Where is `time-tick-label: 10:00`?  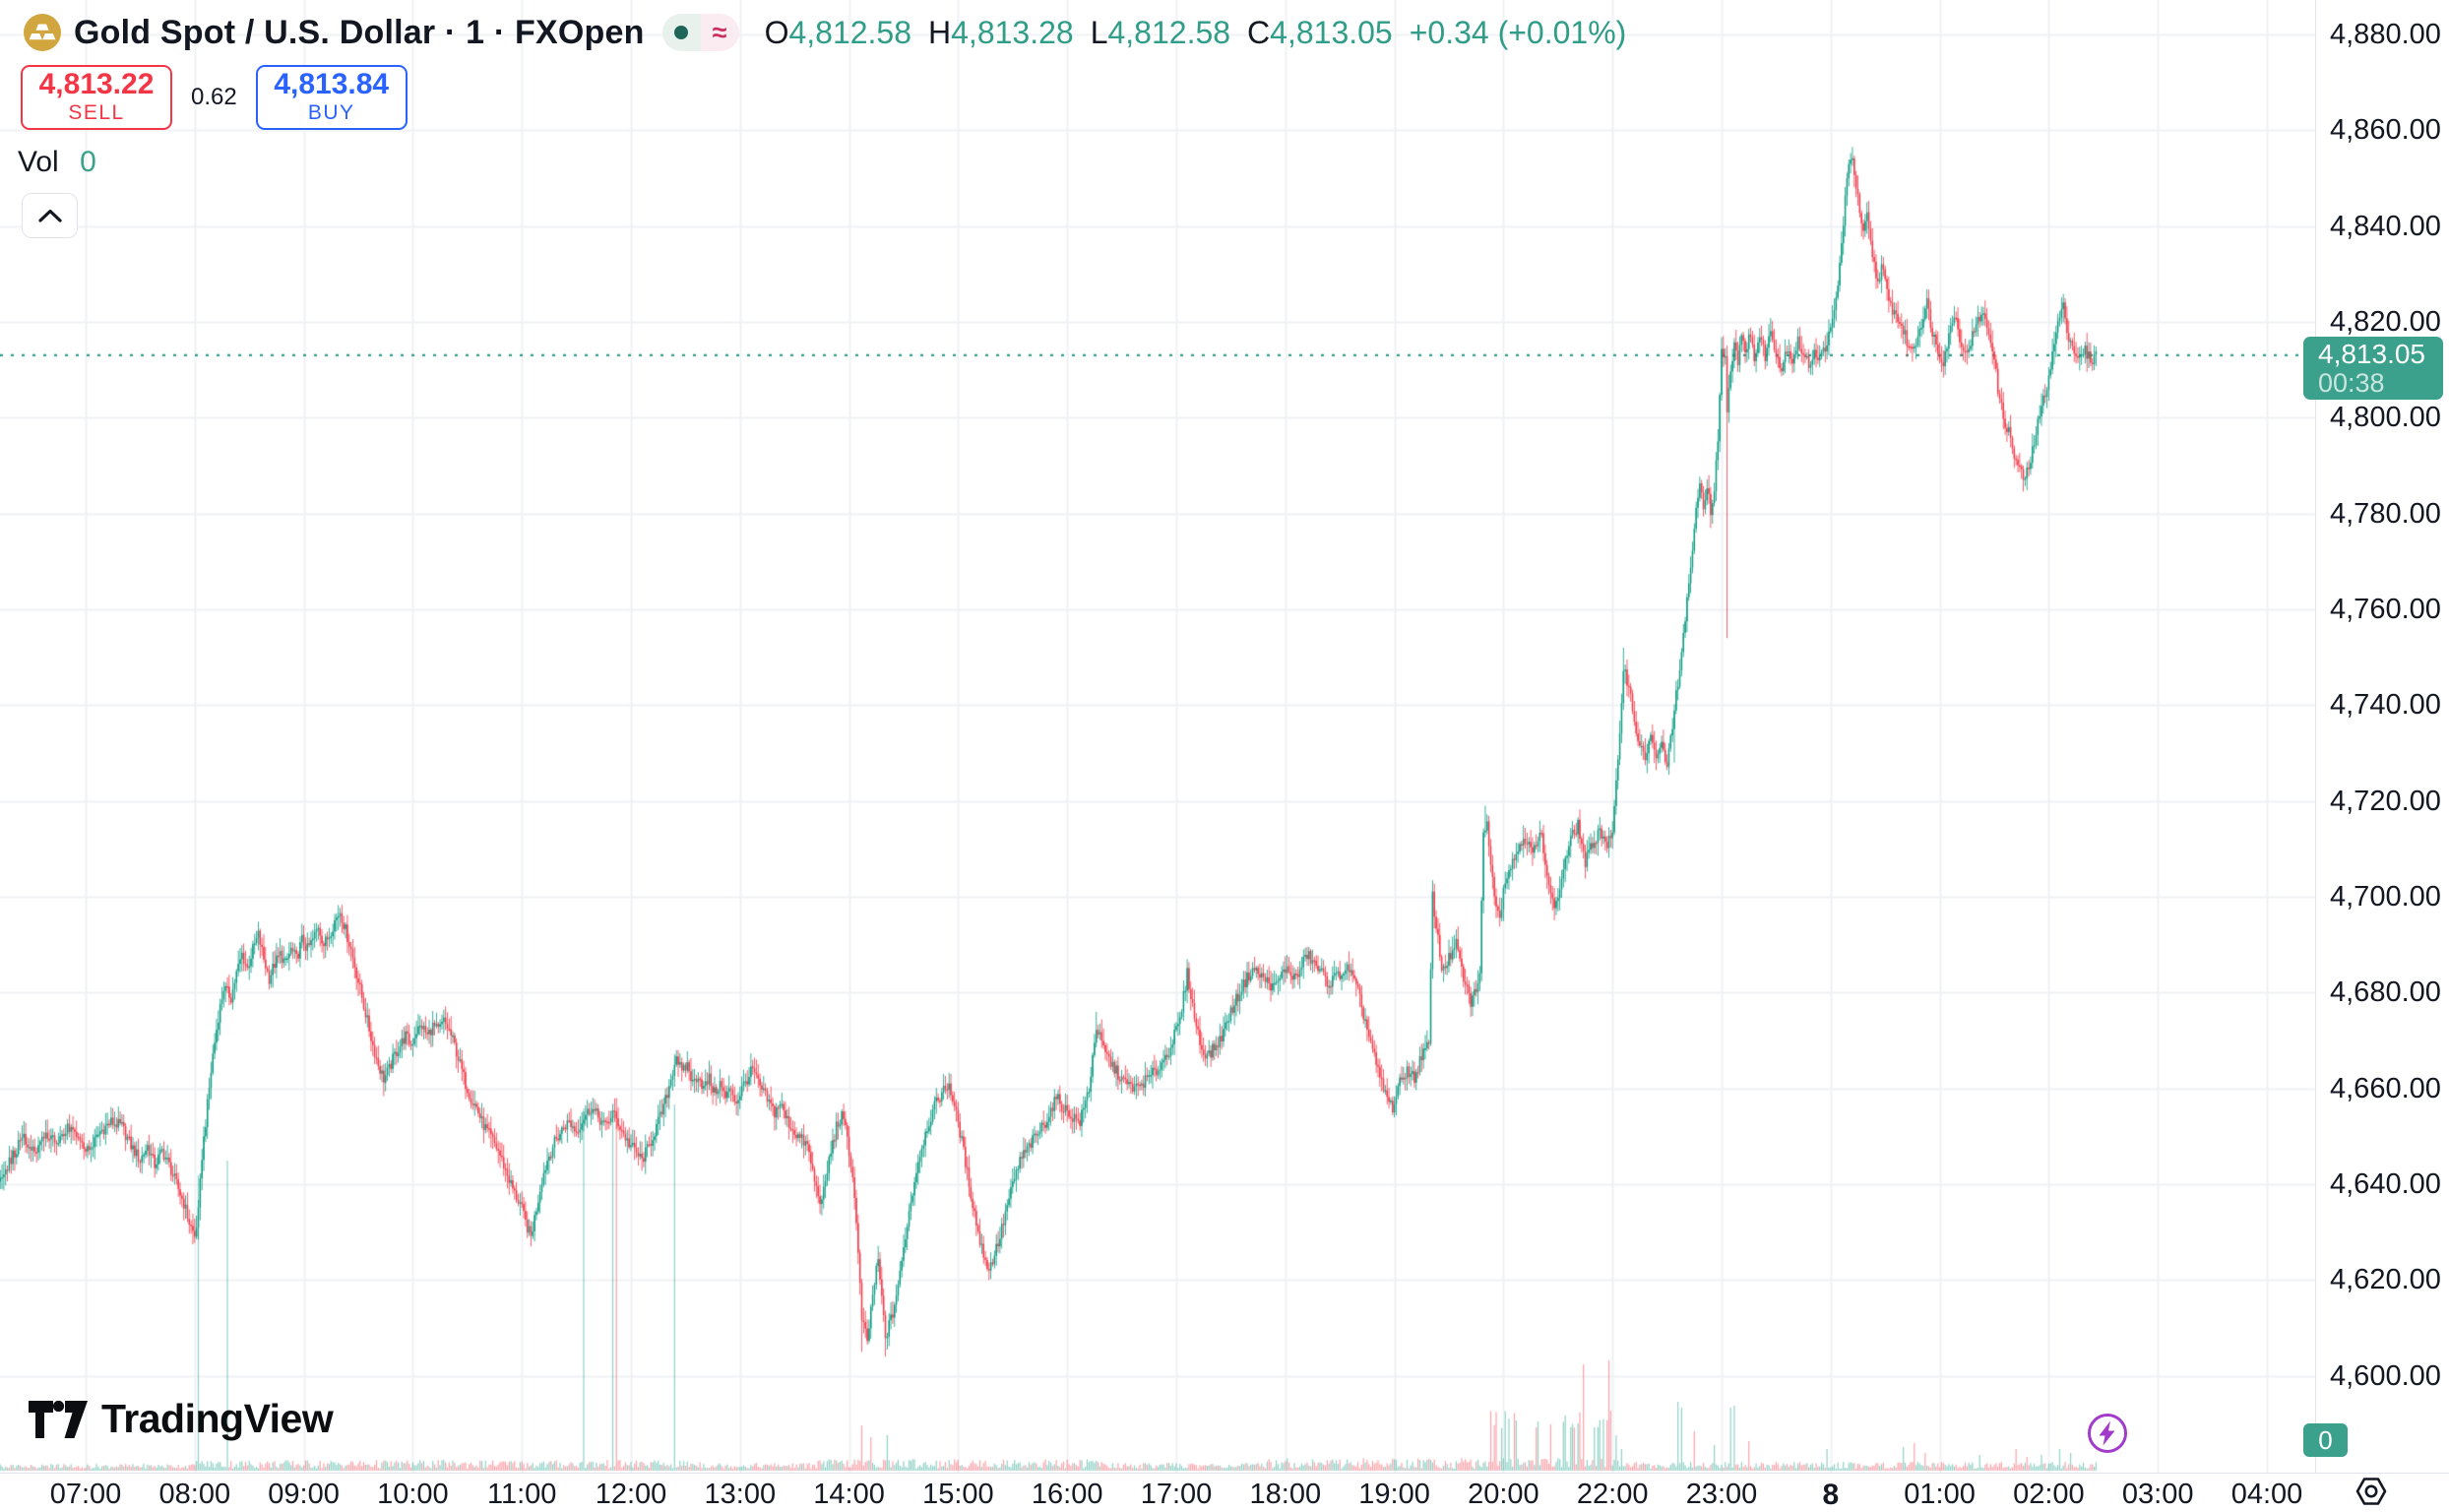
time-tick-label: 10:00 is located at coordinates (413, 1494).